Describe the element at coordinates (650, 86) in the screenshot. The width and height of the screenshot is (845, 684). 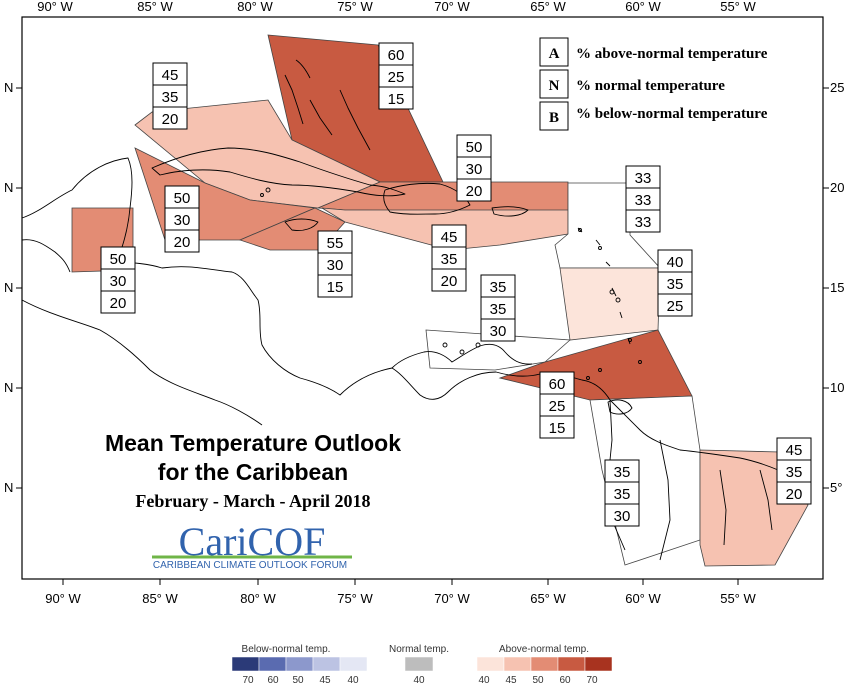
I see `legend-text-normal: % normal temperature` at that location.